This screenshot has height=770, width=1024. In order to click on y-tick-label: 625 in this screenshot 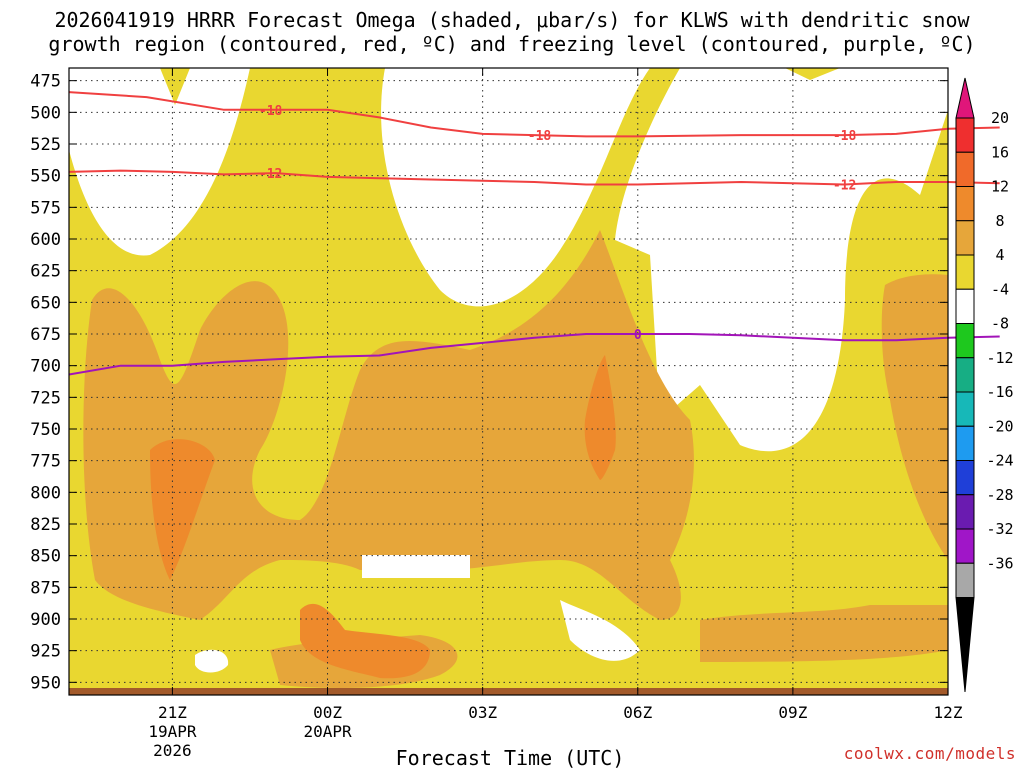, I will do `click(45, 272)`.